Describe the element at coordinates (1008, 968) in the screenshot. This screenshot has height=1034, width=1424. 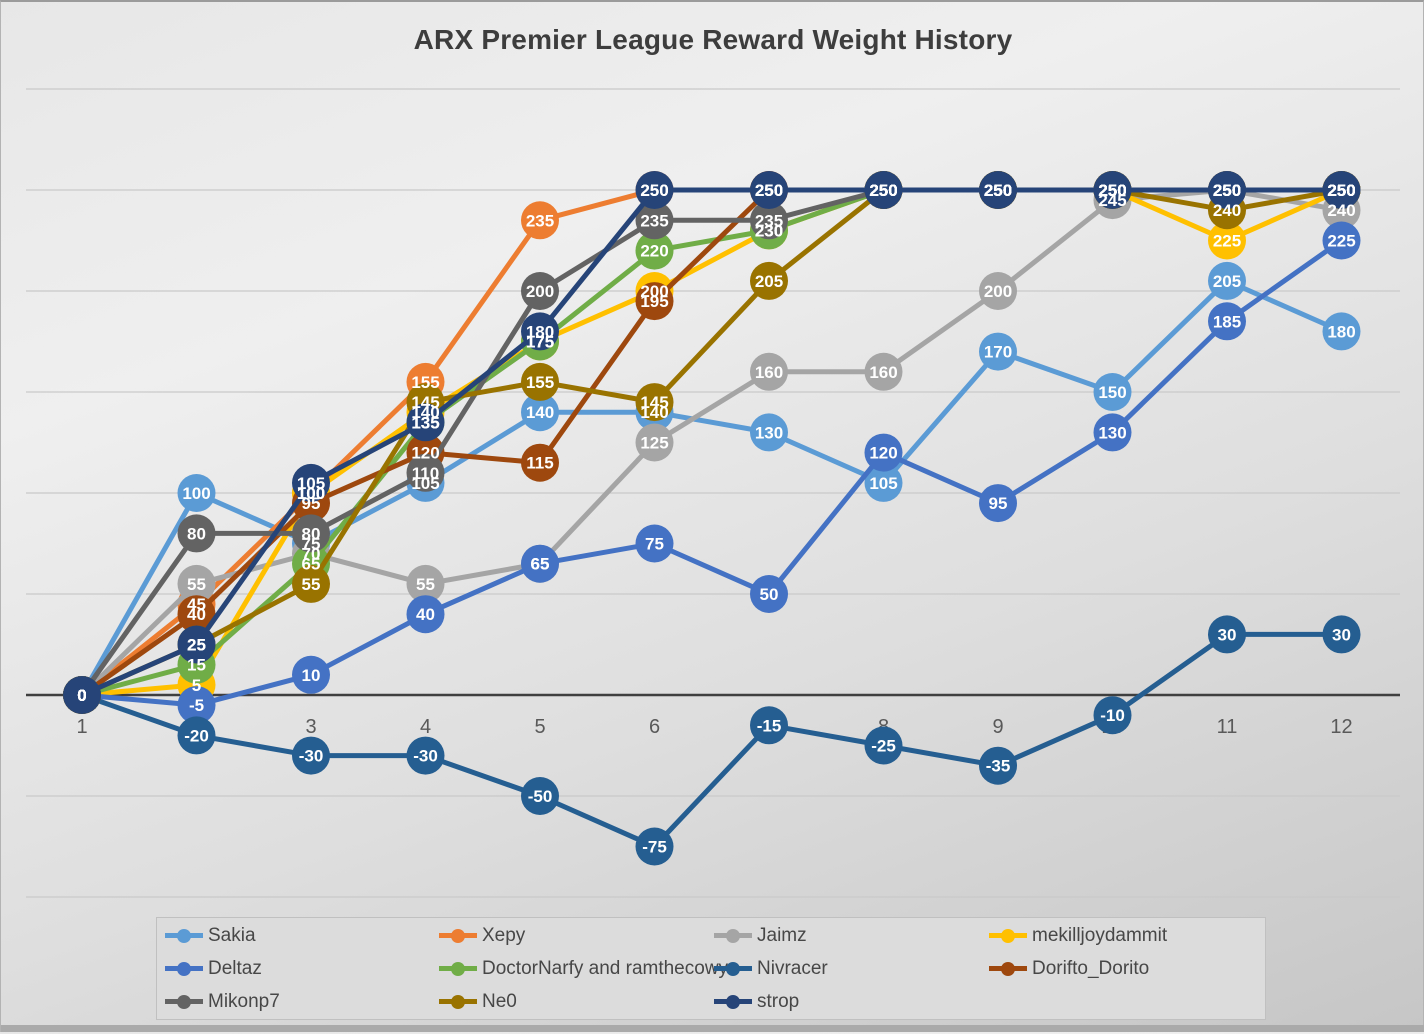
I see `legend-key-marker-icon` at that location.